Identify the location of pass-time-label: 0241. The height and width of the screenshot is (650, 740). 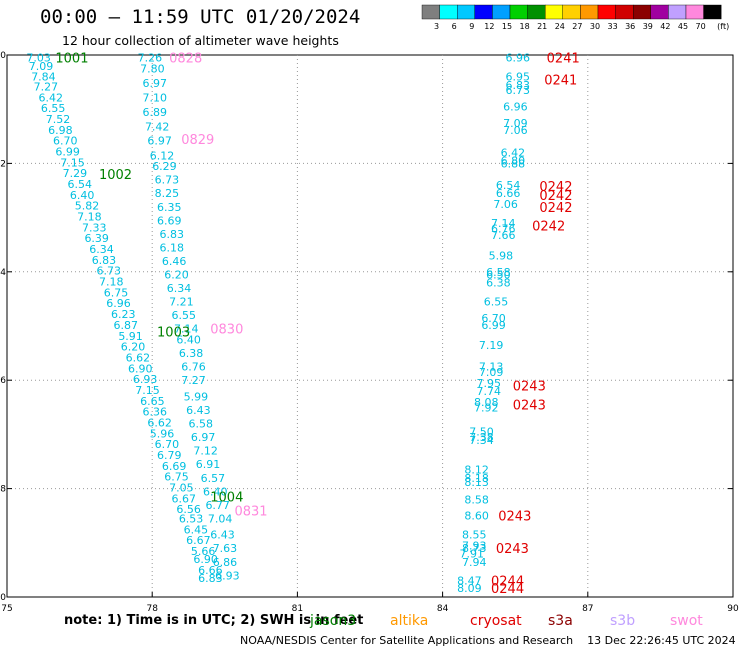
(563, 59).